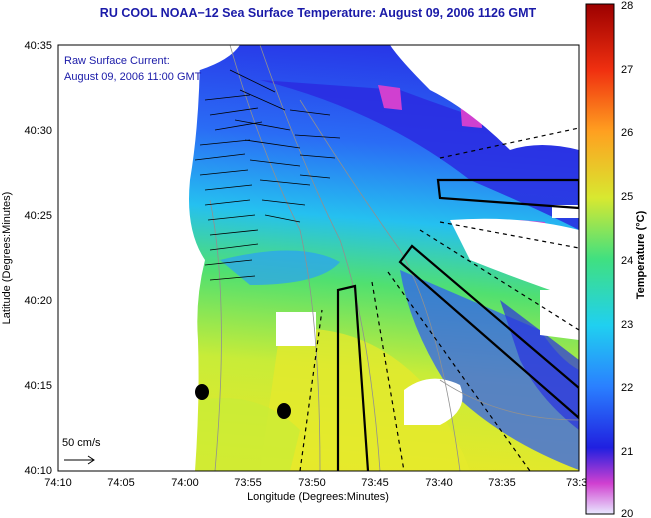 This screenshot has height=518, width=651. I want to click on colorbar-tick: 24, so click(627, 261).